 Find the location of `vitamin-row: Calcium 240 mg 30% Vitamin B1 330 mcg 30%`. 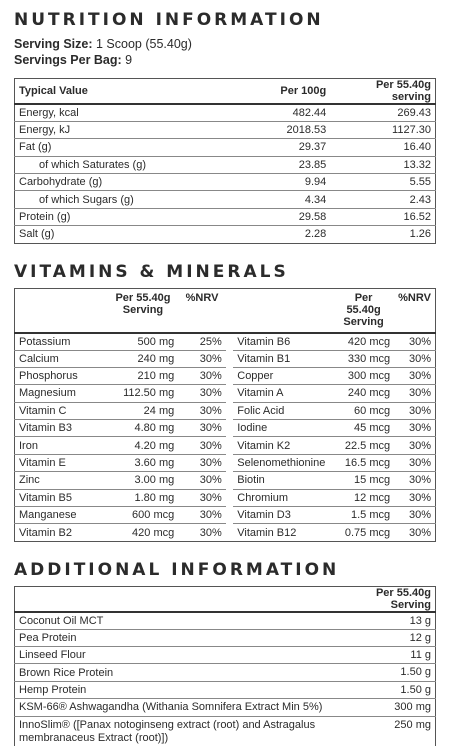

vitamin-row: Calcium 240 mg 30% Vitamin B1 330 mcg 30% is located at coordinates (225, 358).